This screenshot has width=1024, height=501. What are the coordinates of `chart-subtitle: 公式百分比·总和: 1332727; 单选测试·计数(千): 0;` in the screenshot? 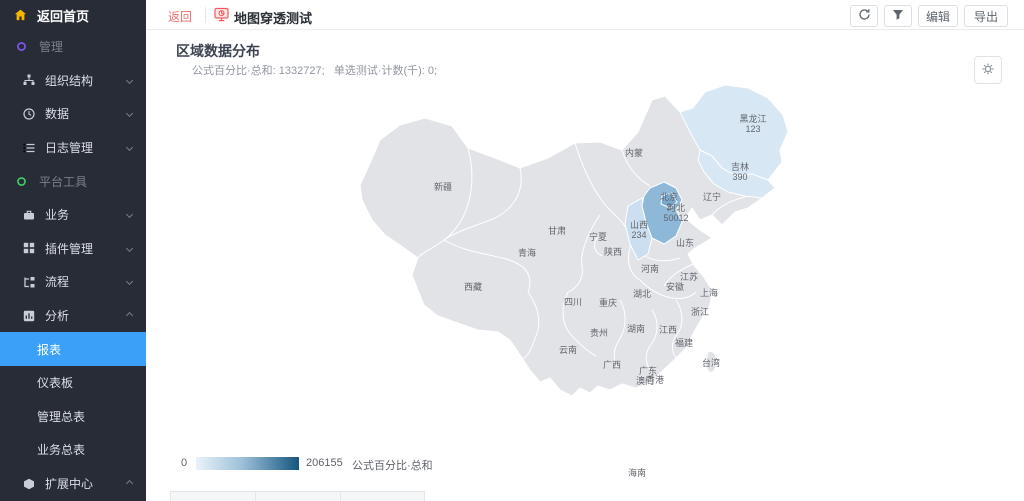 It's located at (315, 71).